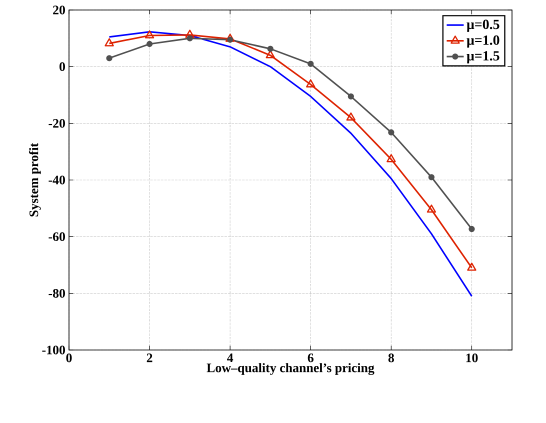 The width and height of the screenshot is (546, 423). I want to click on x-tick-label: 2, so click(149, 358).